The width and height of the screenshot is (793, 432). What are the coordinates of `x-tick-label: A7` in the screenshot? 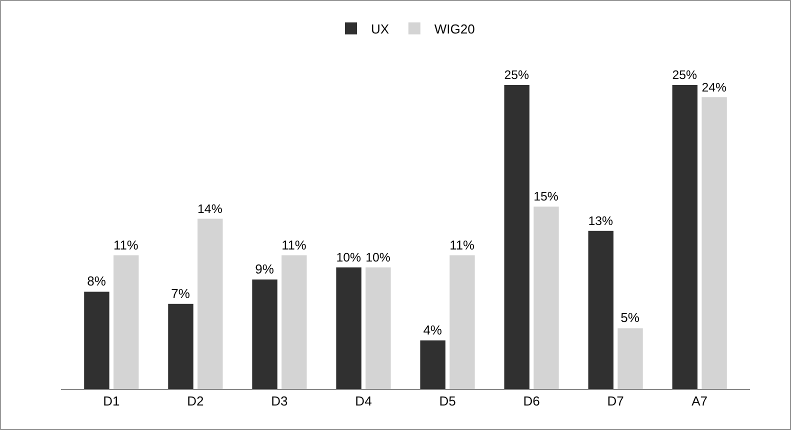 It's located at (700, 401).